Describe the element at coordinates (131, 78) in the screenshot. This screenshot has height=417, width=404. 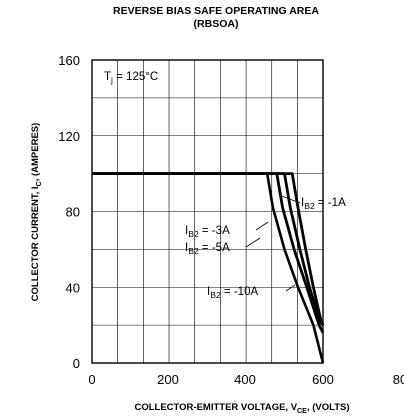
I see `temperature-annotation: Tj = 125°C` at that location.